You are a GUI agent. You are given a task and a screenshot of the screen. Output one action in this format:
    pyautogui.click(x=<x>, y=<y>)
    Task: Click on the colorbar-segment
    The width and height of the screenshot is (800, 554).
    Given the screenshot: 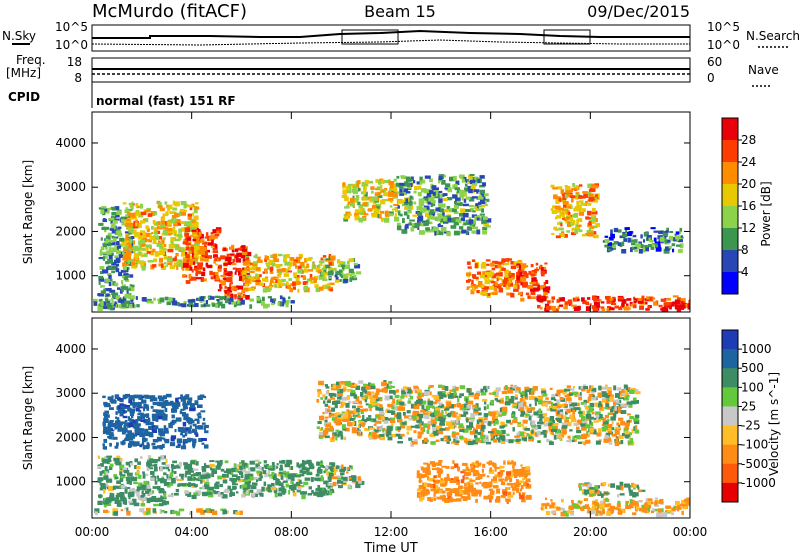 What is the action you would take?
    pyautogui.click(x=730, y=283)
    